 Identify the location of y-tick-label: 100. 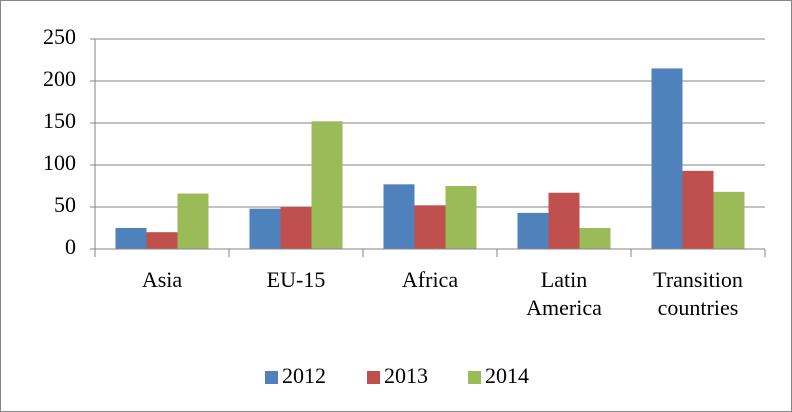
(59, 162).